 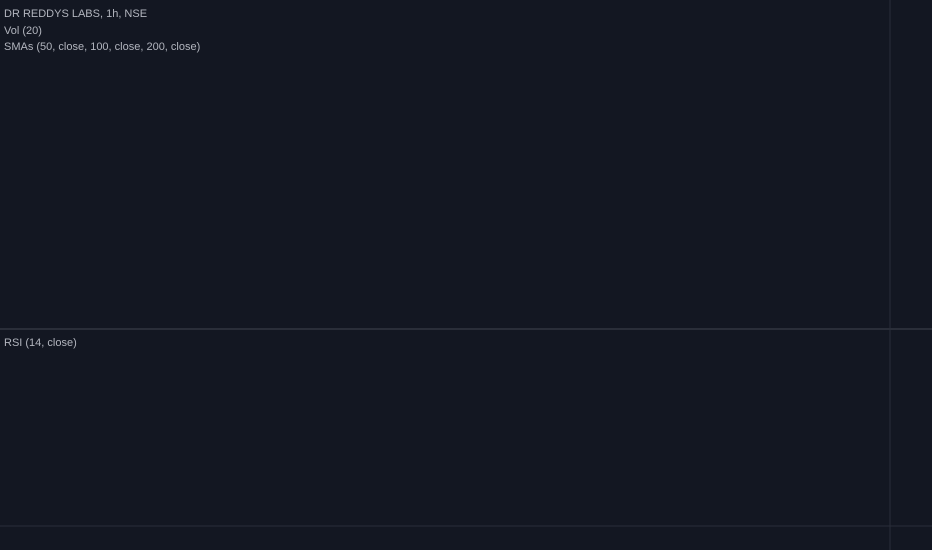 I want to click on sma-legend: SMAs (50, close, 100, close, 200, close), so click(x=102, y=47).